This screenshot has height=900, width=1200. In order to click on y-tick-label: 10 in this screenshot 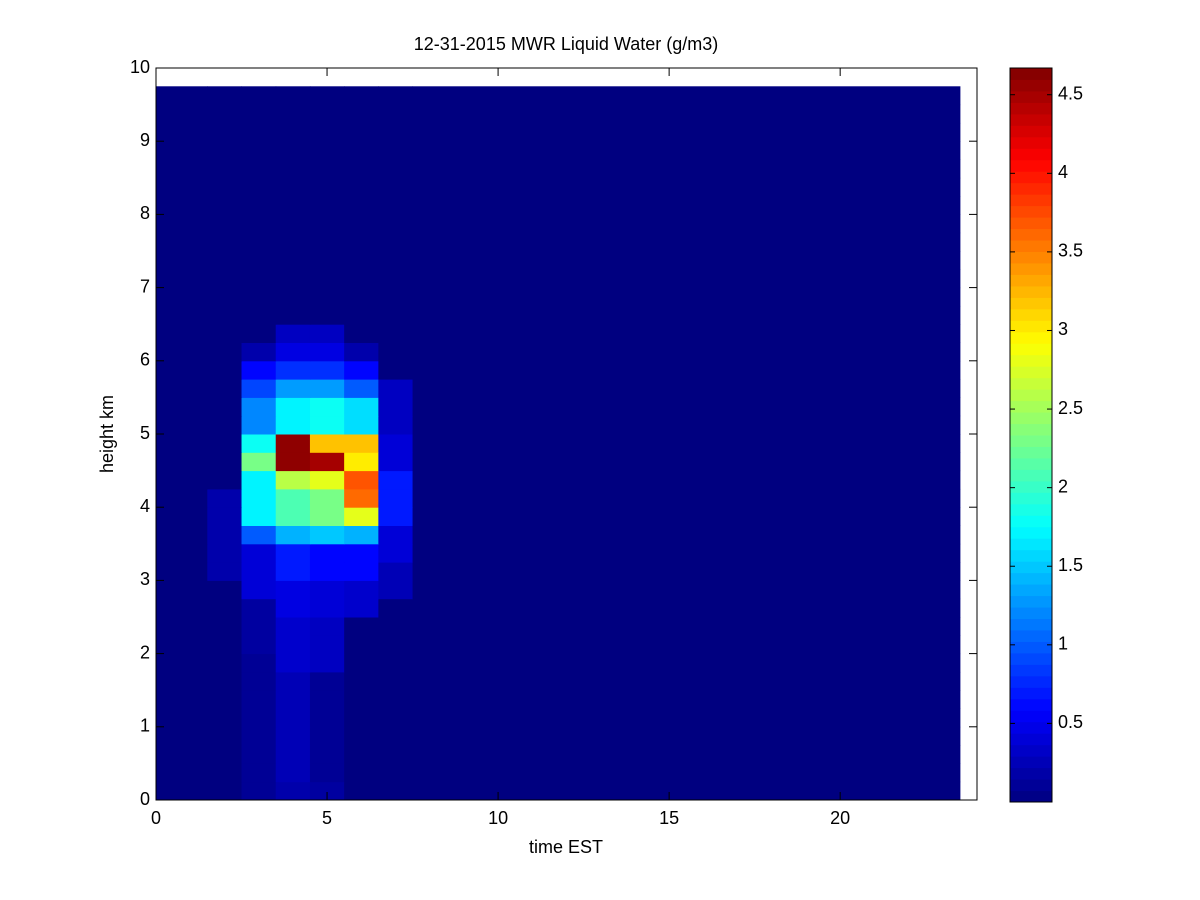, I will do `click(140, 67)`.